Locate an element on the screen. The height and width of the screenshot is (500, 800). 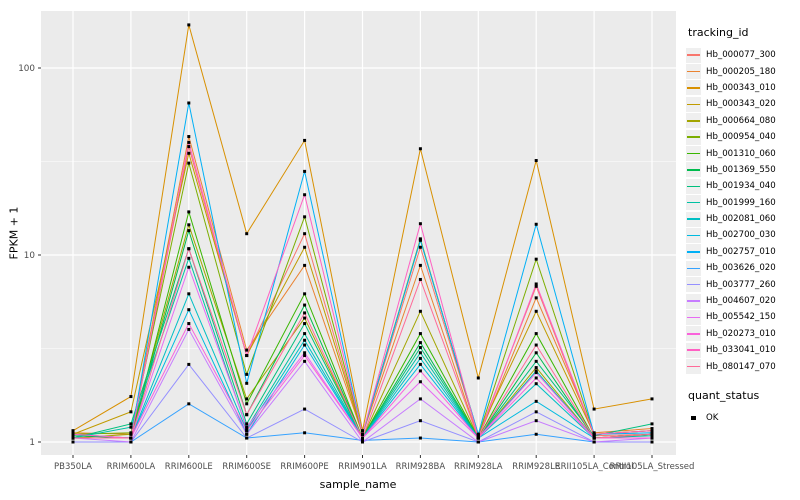
legend-item: Hb_004607_020 is located at coordinates (743, 301).